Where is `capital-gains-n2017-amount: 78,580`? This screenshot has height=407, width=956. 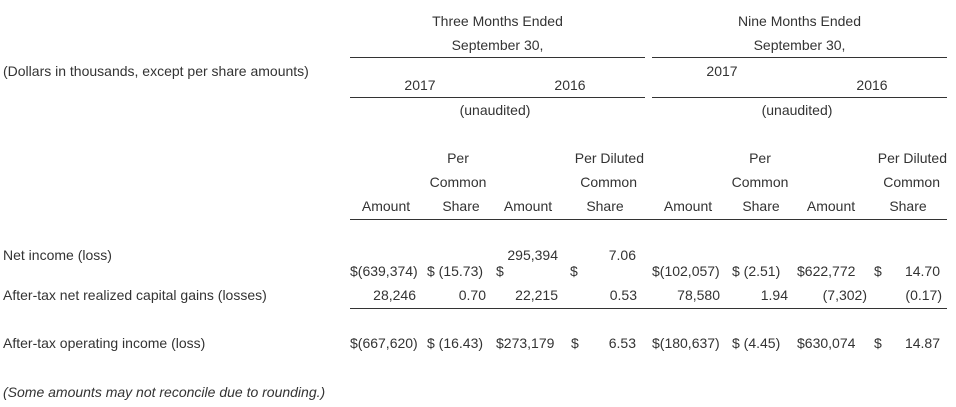
capital-gains-n2017-amount: 78,580 is located at coordinates (698, 295).